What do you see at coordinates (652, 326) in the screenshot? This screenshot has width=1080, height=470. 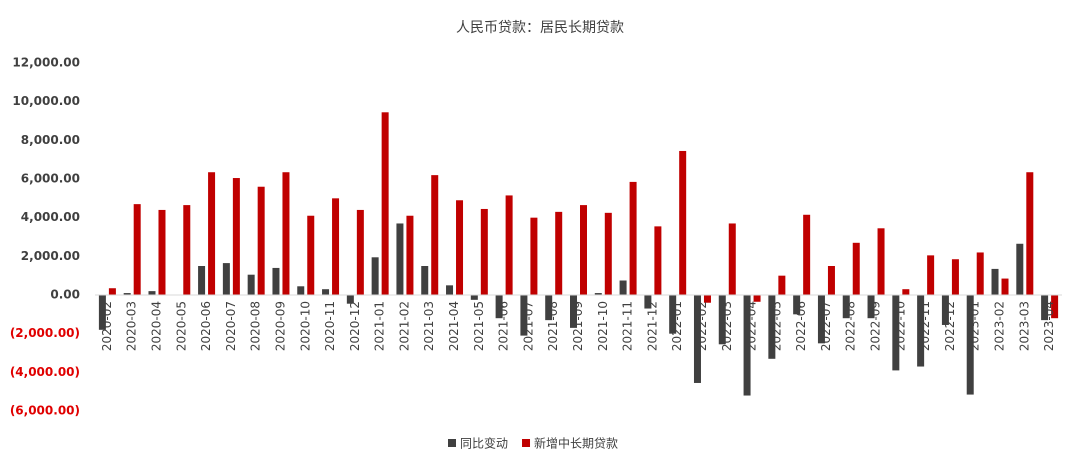 I see `x-tick-label: 2021-12` at bounding box center [652, 326].